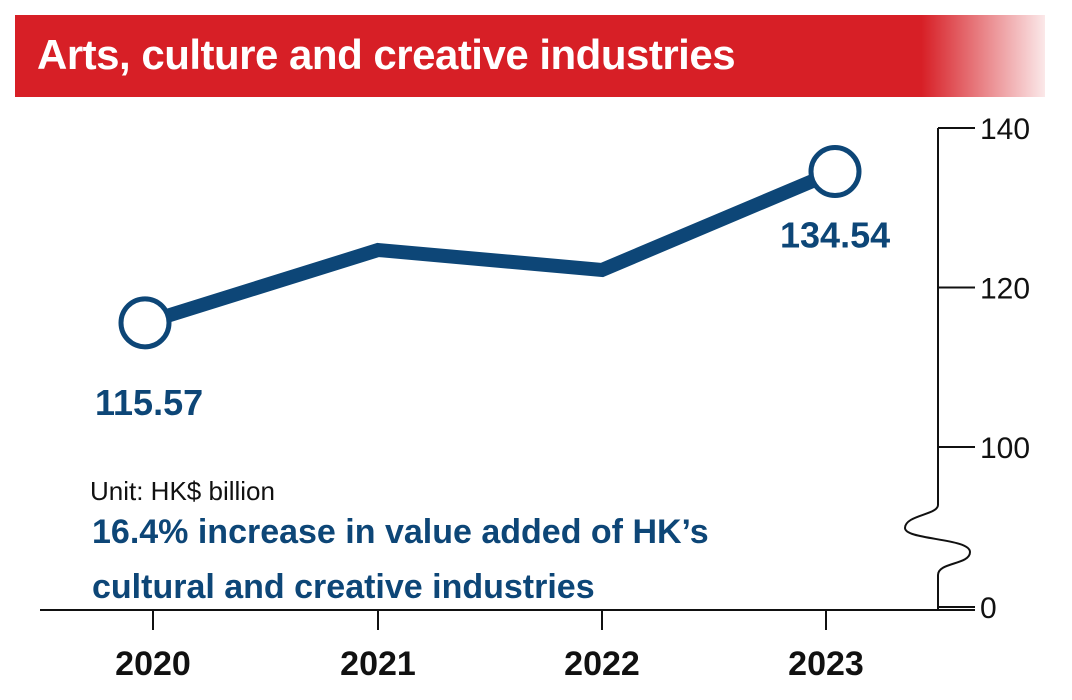 The width and height of the screenshot is (1072, 700). I want to click on title-bar: Arts, culture and creative industries, so click(530, 56).